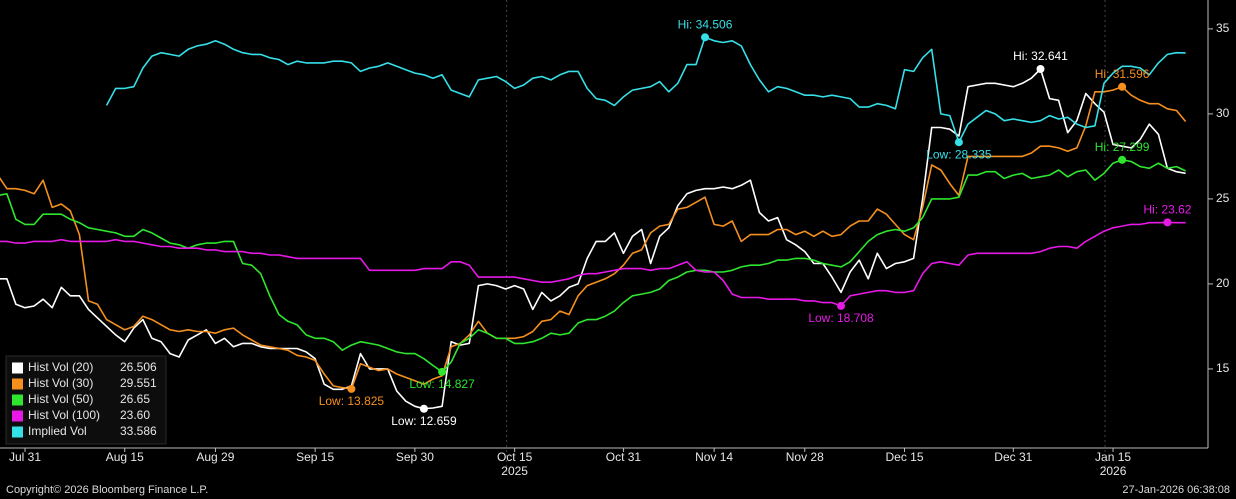 This screenshot has width=1236, height=499. Describe the element at coordinates (1122, 74) in the screenshot. I see `high-label: Hi: 31.596` at that location.